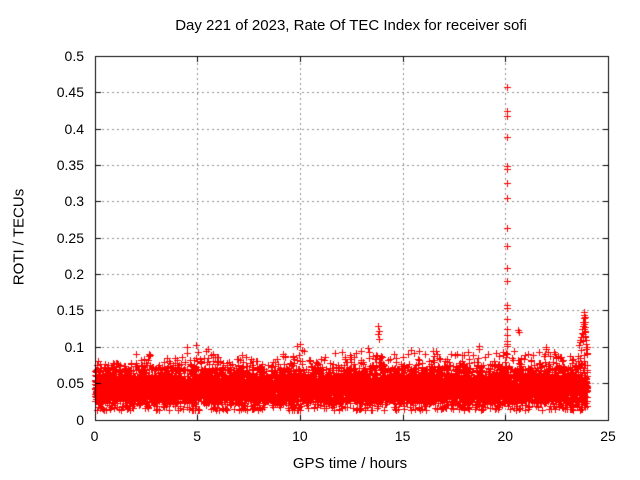 This screenshot has width=640, height=480. What do you see at coordinates (197, 436) in the screenshot?
I see `x-tick-label: 5` at bounding box center [197, 436].